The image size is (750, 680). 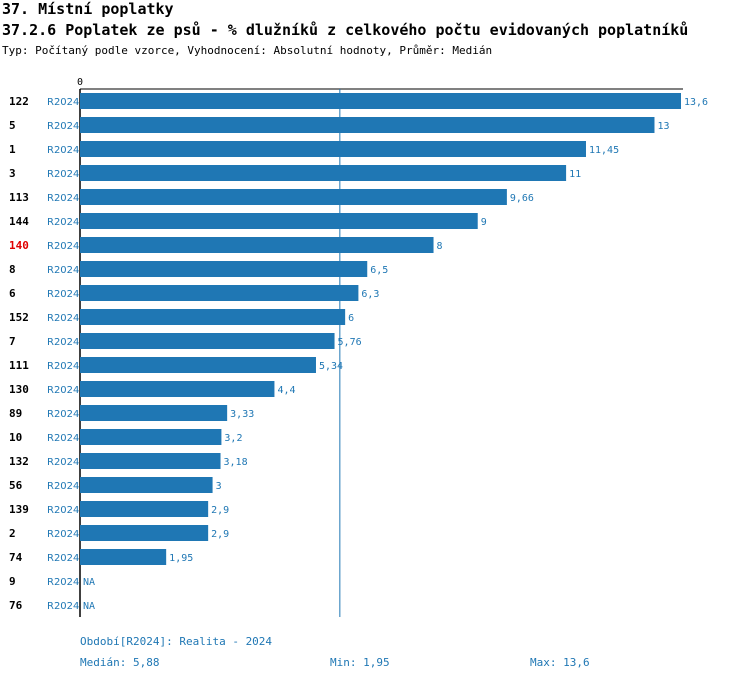 What do you see at coordinates (379, 270) in the screenshot?
I see `value-label: 6,5` at bounding box center [379, 270].